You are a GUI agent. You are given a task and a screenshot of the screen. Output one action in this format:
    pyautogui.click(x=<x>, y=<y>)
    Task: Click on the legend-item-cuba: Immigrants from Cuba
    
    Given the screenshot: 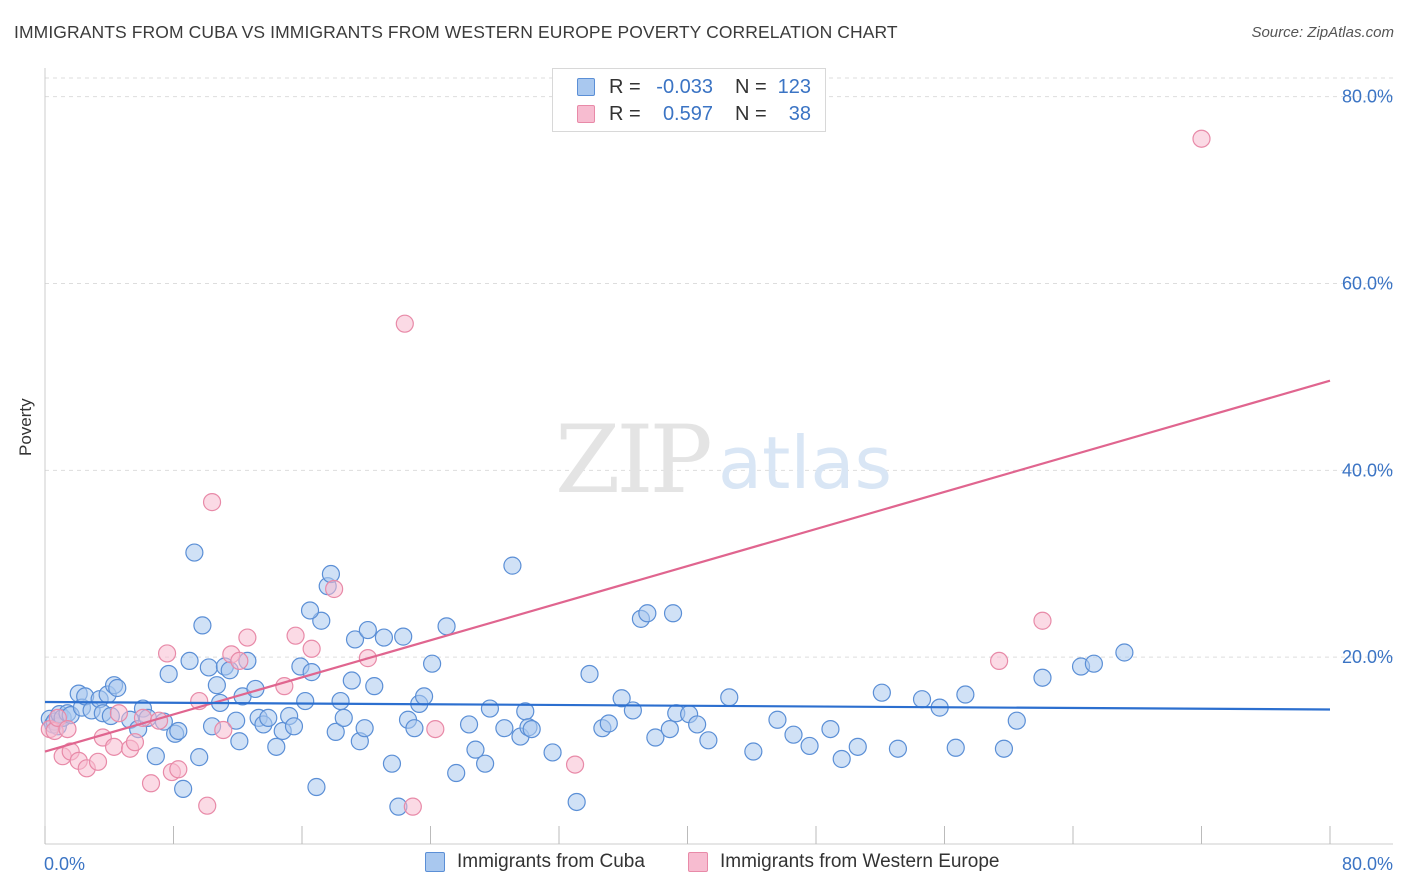 What is the action you would take?
    pyautogui.click(x=535, y=862)
    